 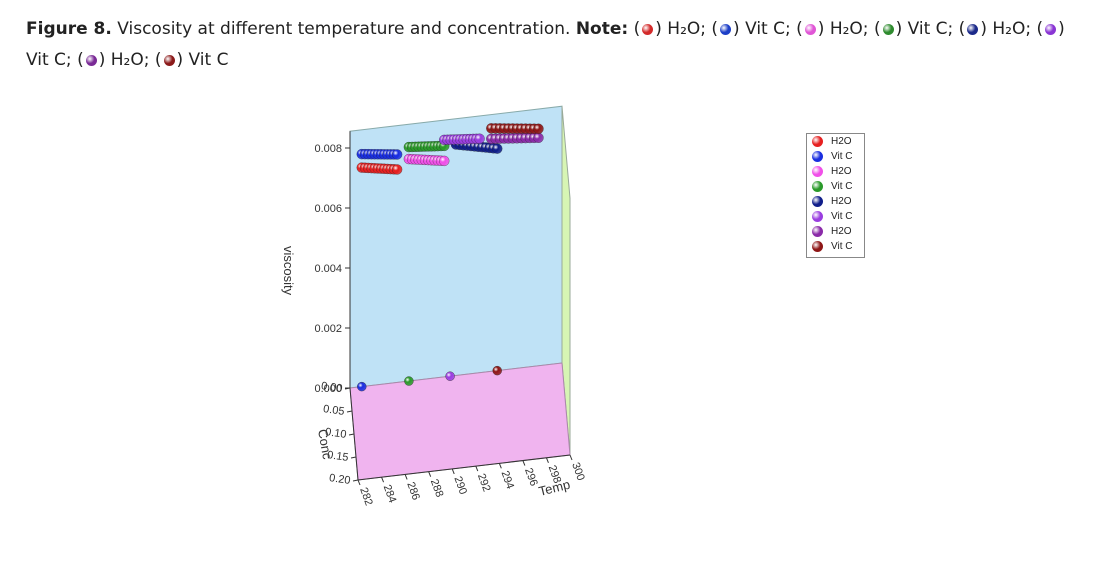 What do you see at coordinates (337, 456) in the screenshot?
I see `y-tick-label: 0.15` at bounding box center [337, 456].